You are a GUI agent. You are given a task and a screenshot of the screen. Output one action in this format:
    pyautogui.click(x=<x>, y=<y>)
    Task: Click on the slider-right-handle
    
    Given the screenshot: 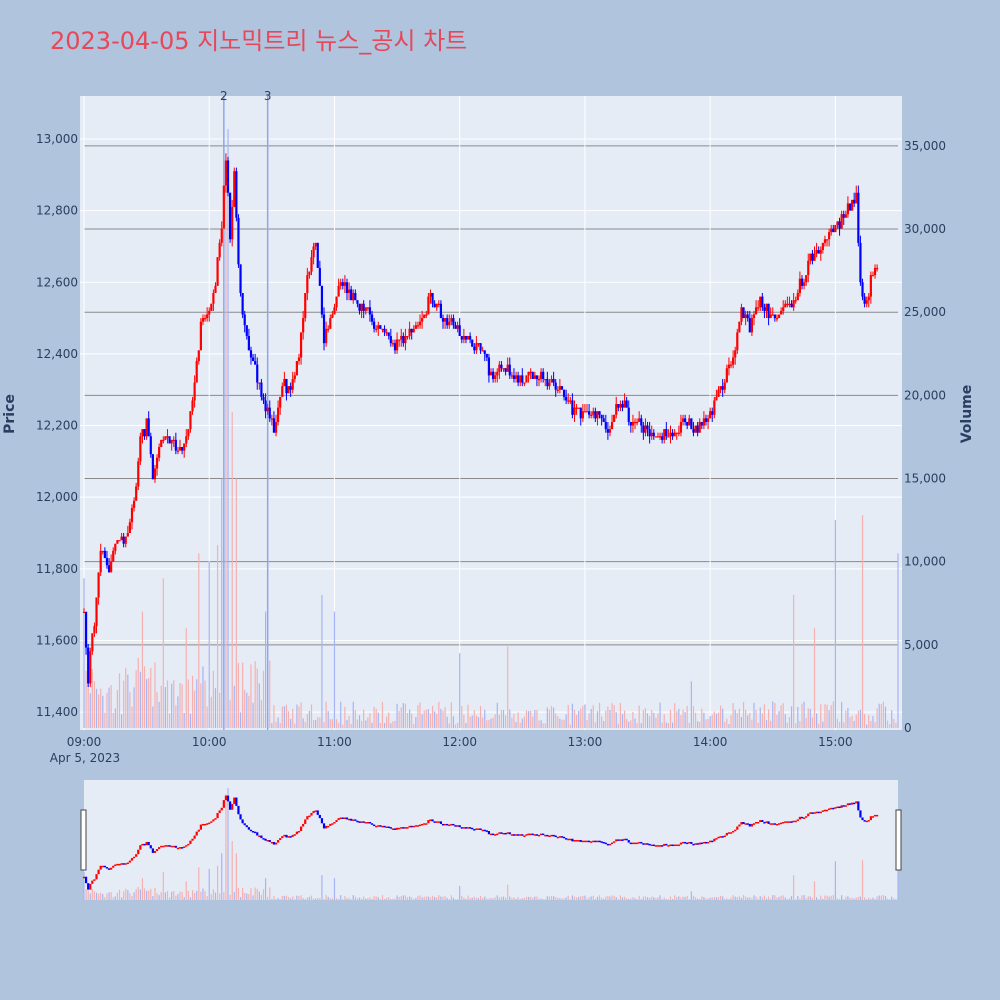 What is the action you would take?
    pyautogui.click(x=898, y=840)
    